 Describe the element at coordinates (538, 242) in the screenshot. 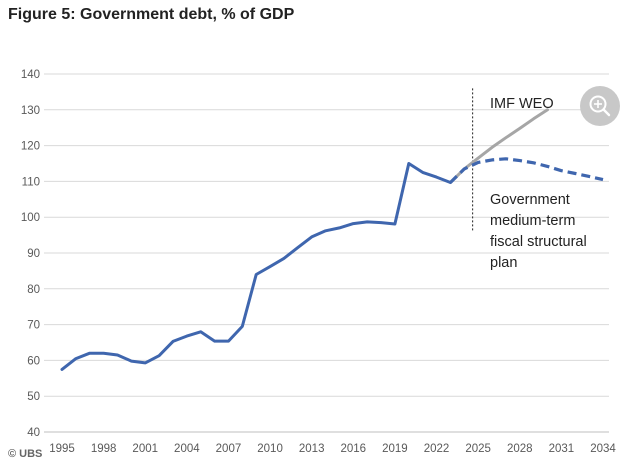

I see `annotation-government-plan-line-2: fiscal structural` at that location.